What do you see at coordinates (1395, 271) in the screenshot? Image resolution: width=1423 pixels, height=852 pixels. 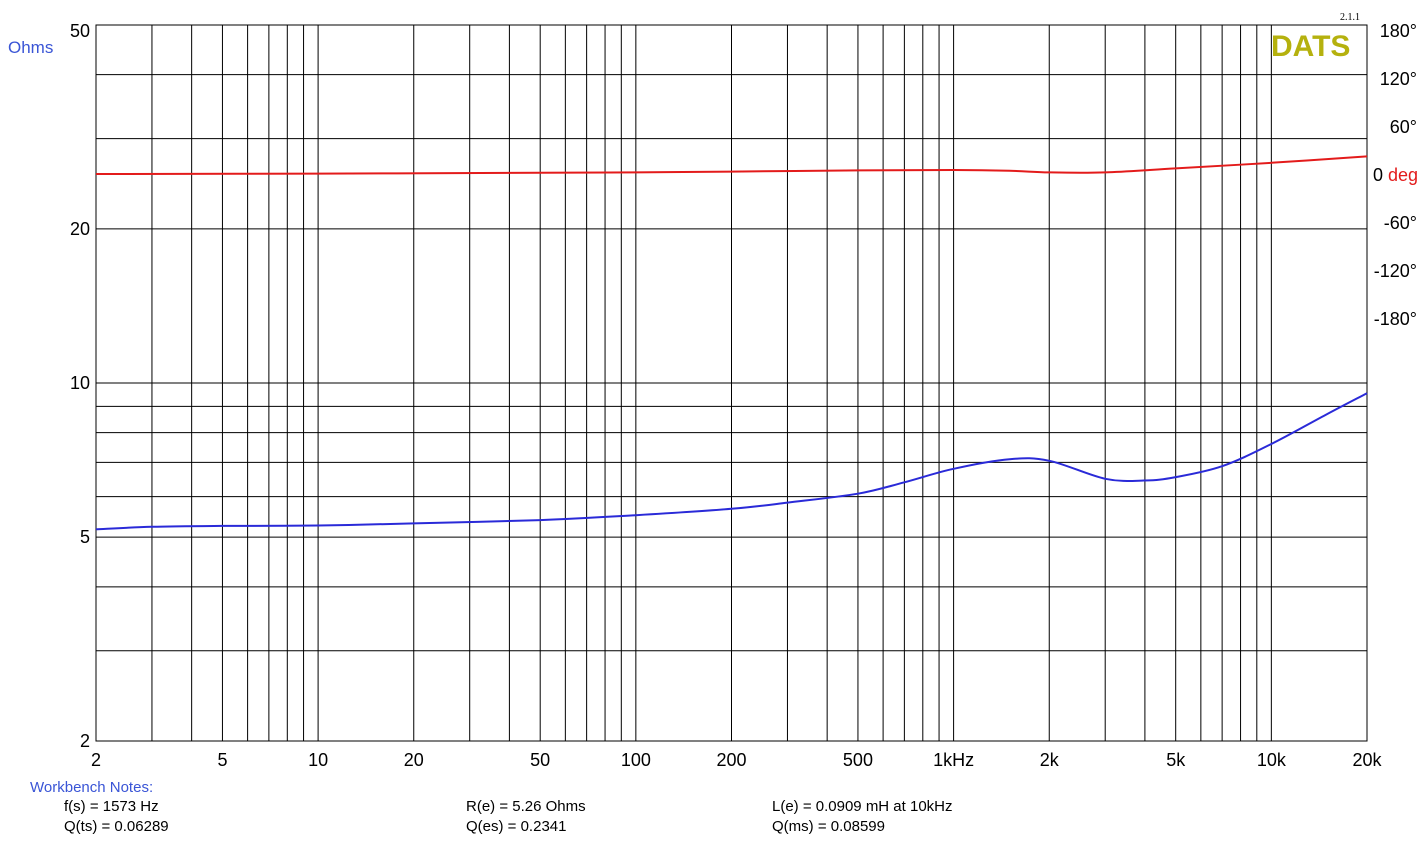 I see `y-right-tick-label: -120°` at bounding box center [1395, 271].